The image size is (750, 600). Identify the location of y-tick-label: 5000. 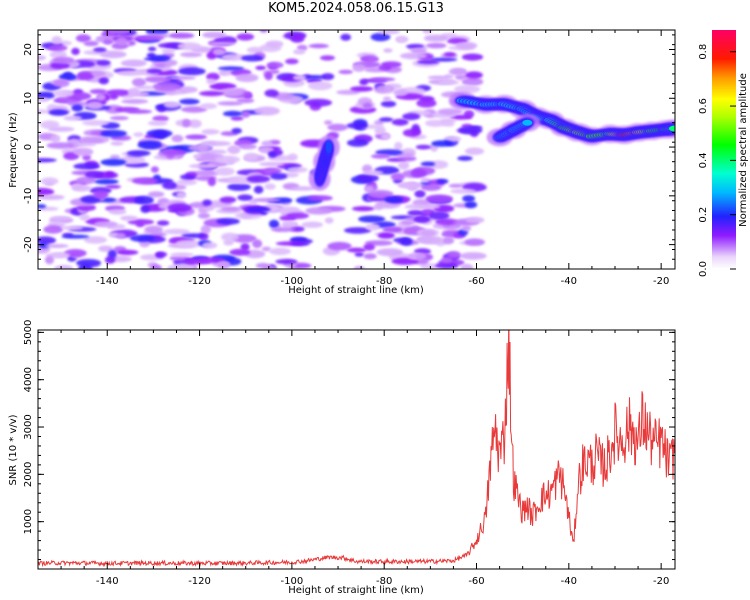
(28, 332).